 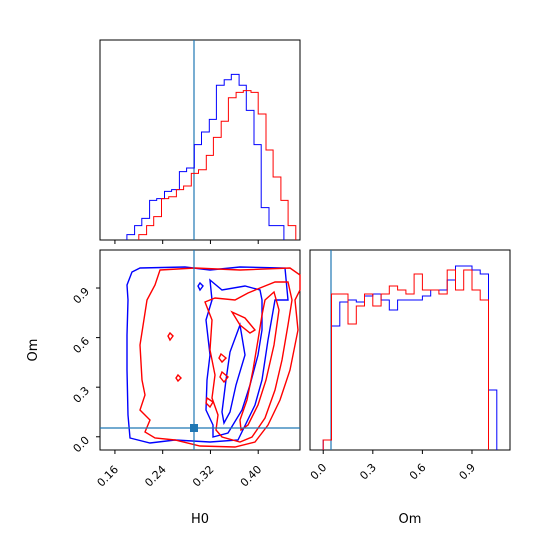 What do you see at coordinates (194, 428) in the screenshot?
I see `truth-marker` at bounding box center [194, 428].